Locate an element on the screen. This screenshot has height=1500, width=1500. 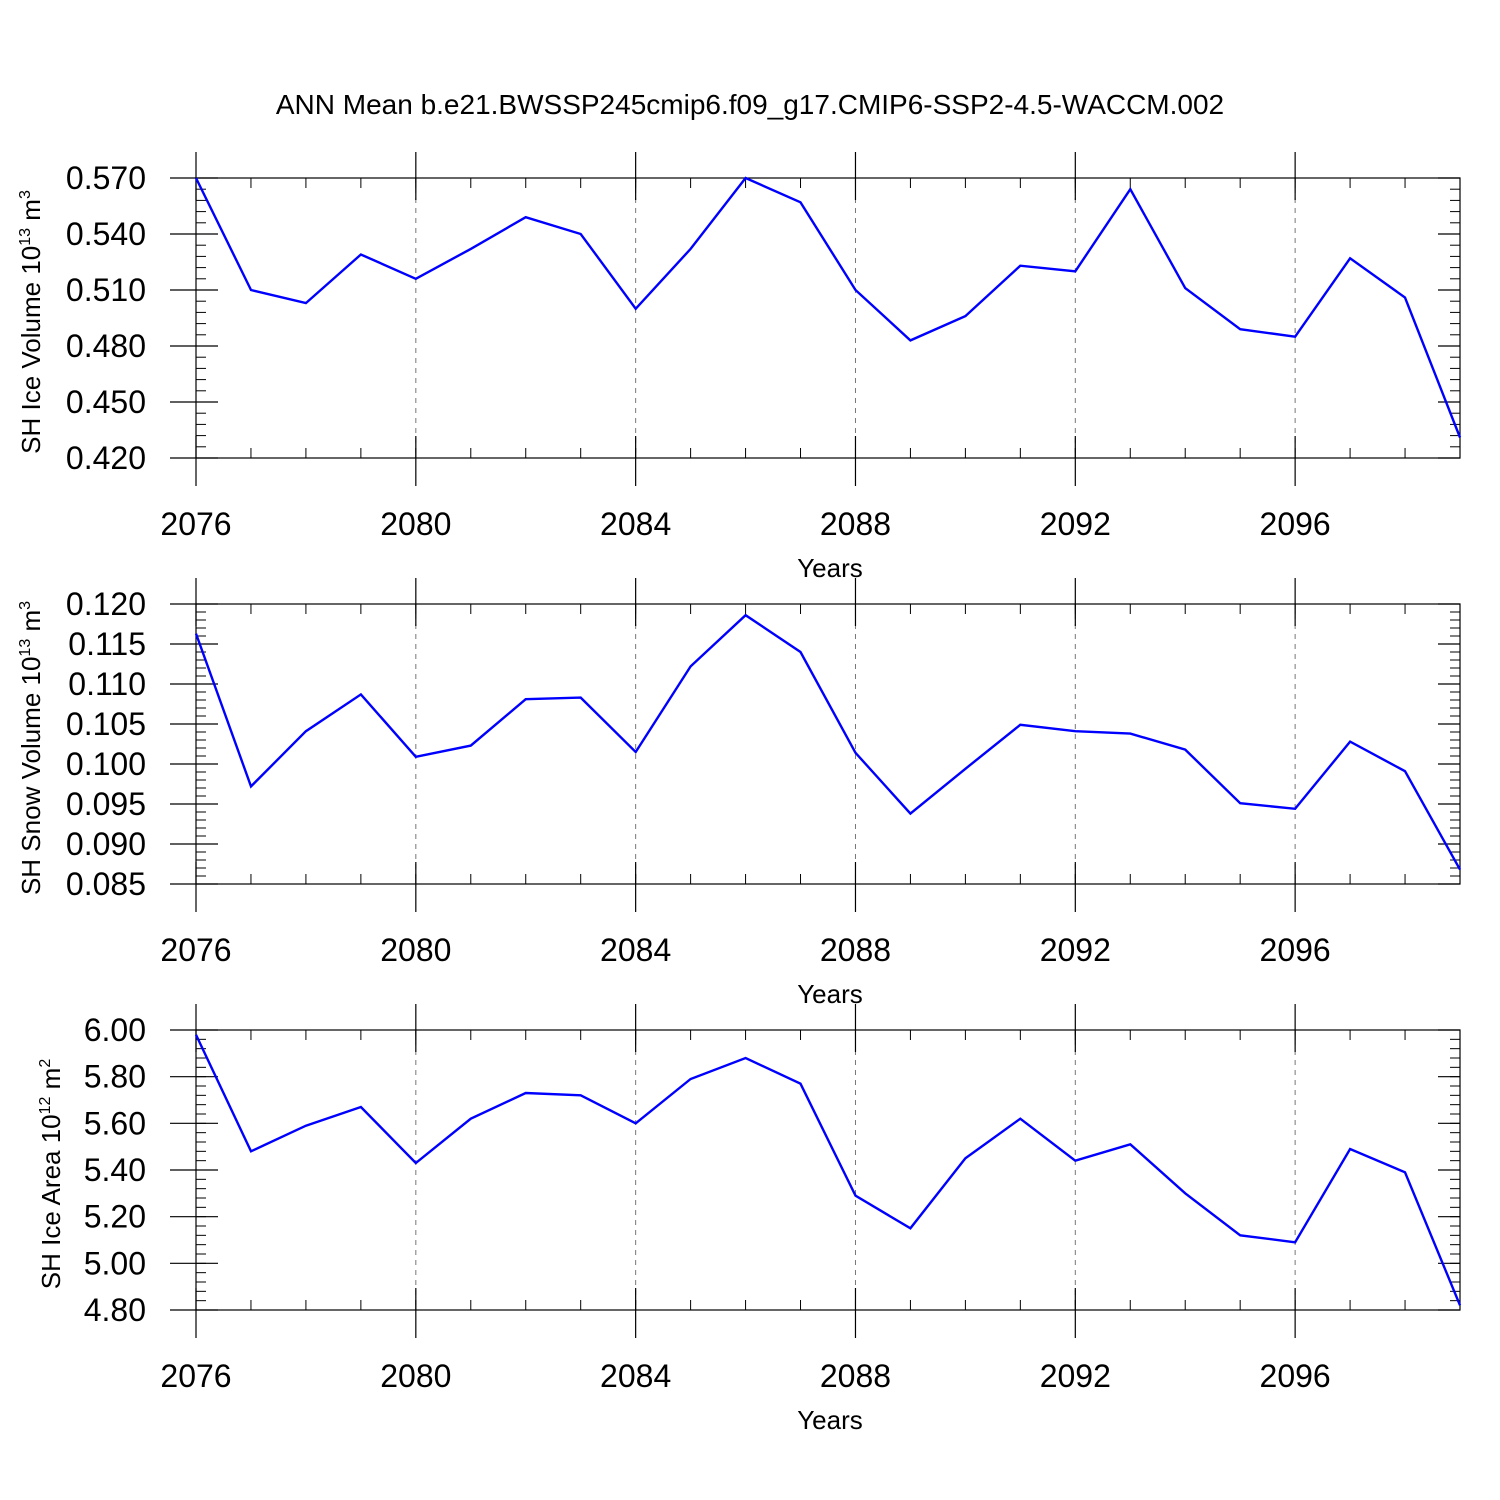
y-tick-label: 0.095 is located at coordinates (106, 804).